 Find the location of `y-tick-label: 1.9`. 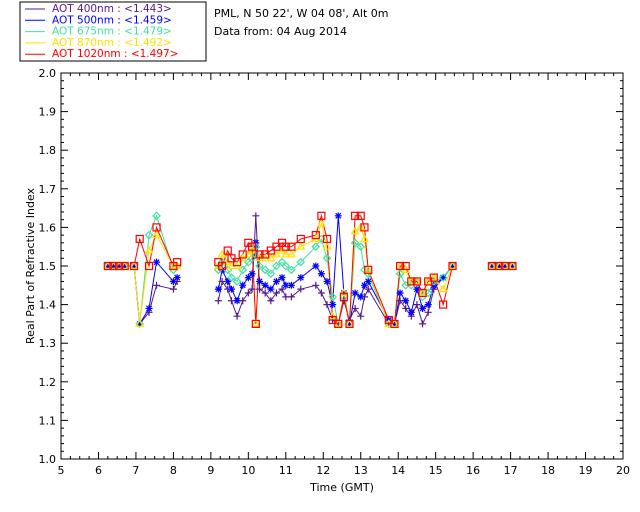

y-tick-label: 1.9 is located at coordinates (48, 112).